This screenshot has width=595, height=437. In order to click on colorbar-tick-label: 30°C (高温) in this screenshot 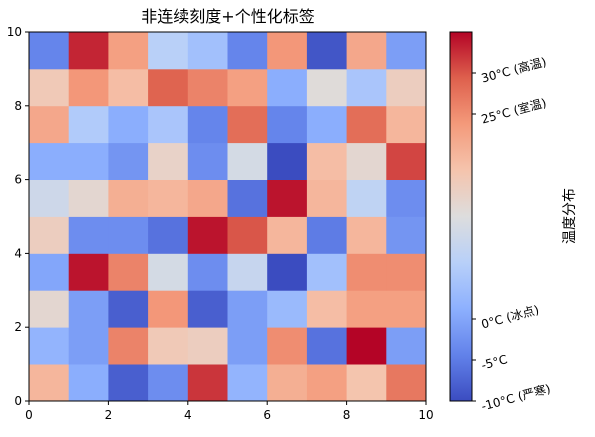, I will do `click(513, 70)`.